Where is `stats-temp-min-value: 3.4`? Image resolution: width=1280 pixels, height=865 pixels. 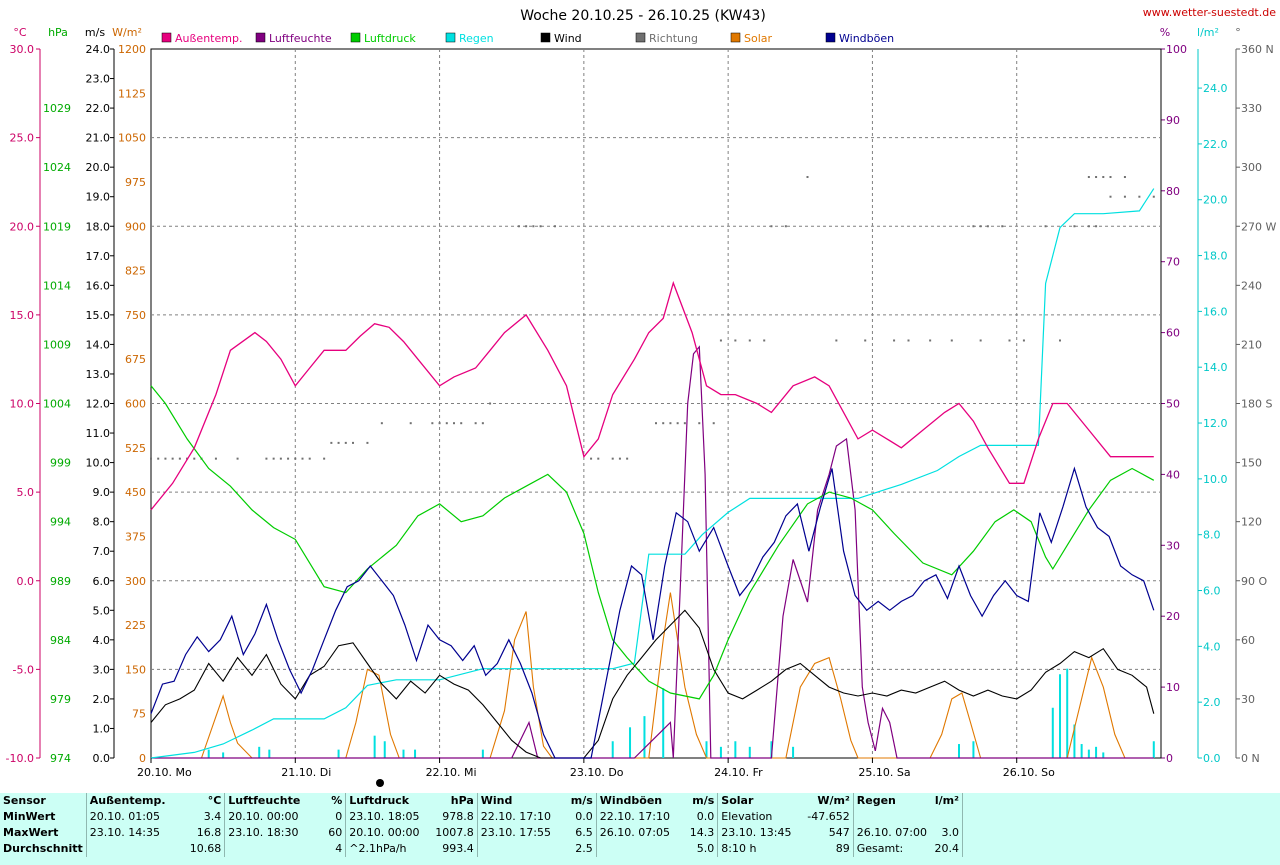
stats-temp-min-value: 3.4 is located at coordinates (212, 816).